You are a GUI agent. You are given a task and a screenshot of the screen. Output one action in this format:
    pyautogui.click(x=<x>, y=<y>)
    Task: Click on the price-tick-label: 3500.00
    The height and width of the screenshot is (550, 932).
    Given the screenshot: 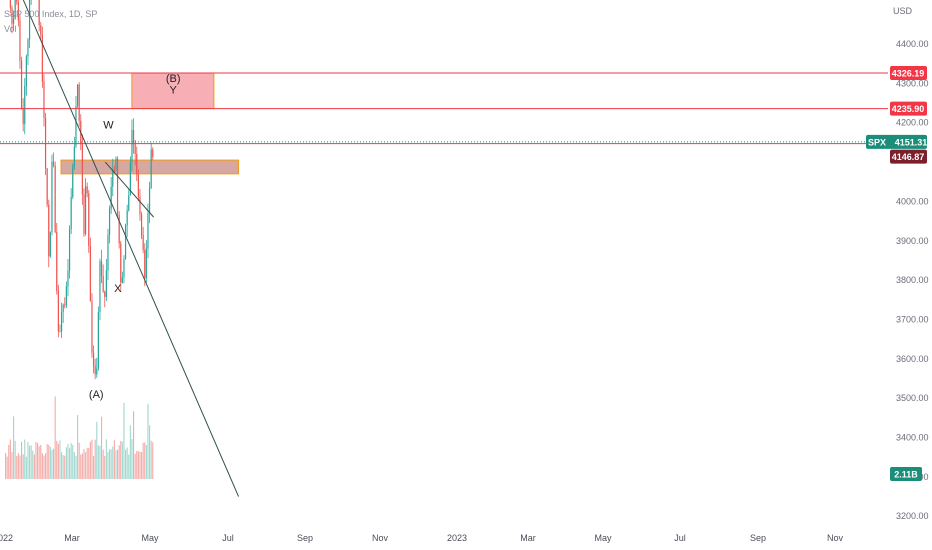 What is the action you would take?
    pyautogui.click(x=912, y=398)
    